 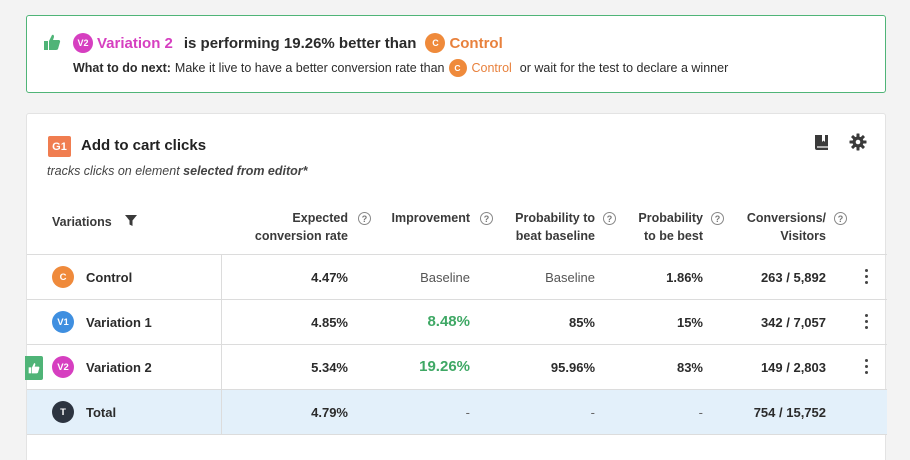 What do you see at coordinates (301, 227) in the screenshot?
I see `rate-header: Expected conversion rate` at bounding box center [301, 227].